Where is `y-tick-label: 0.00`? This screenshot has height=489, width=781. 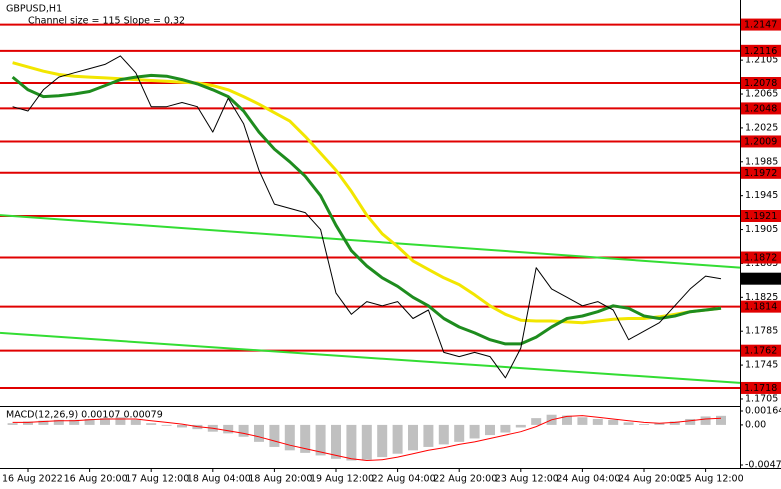
y-tick-label: 0.00 is located at coordinates (755, 424).